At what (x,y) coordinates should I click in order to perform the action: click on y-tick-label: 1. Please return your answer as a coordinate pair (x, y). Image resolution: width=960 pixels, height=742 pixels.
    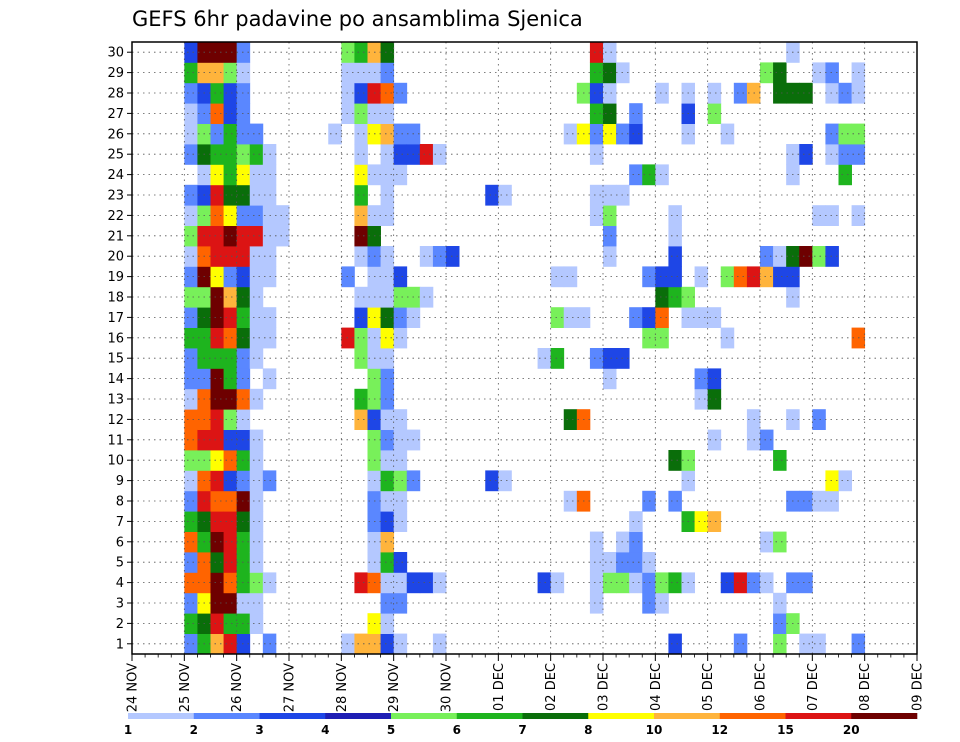
    Looking at the image, I should click on (120, 644).